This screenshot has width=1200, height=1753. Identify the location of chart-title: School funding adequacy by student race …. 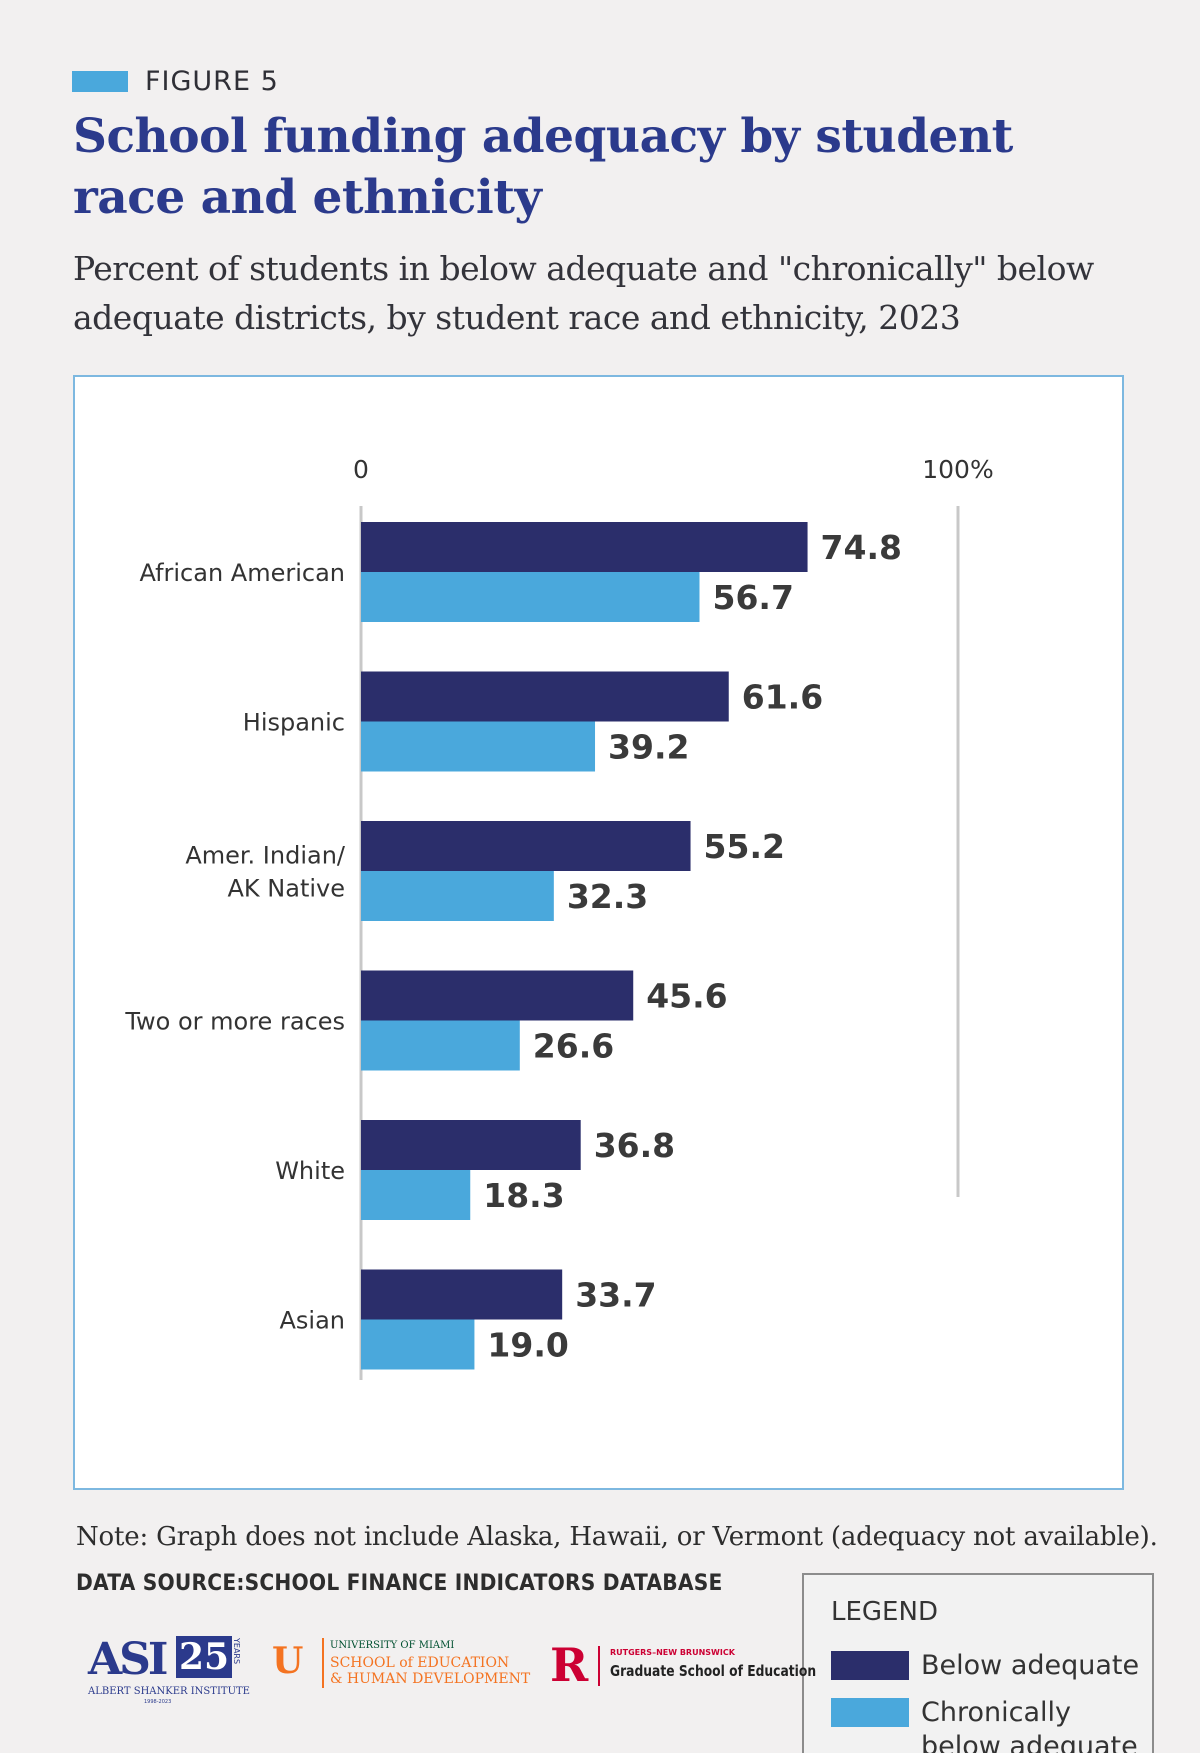
(543, 167).